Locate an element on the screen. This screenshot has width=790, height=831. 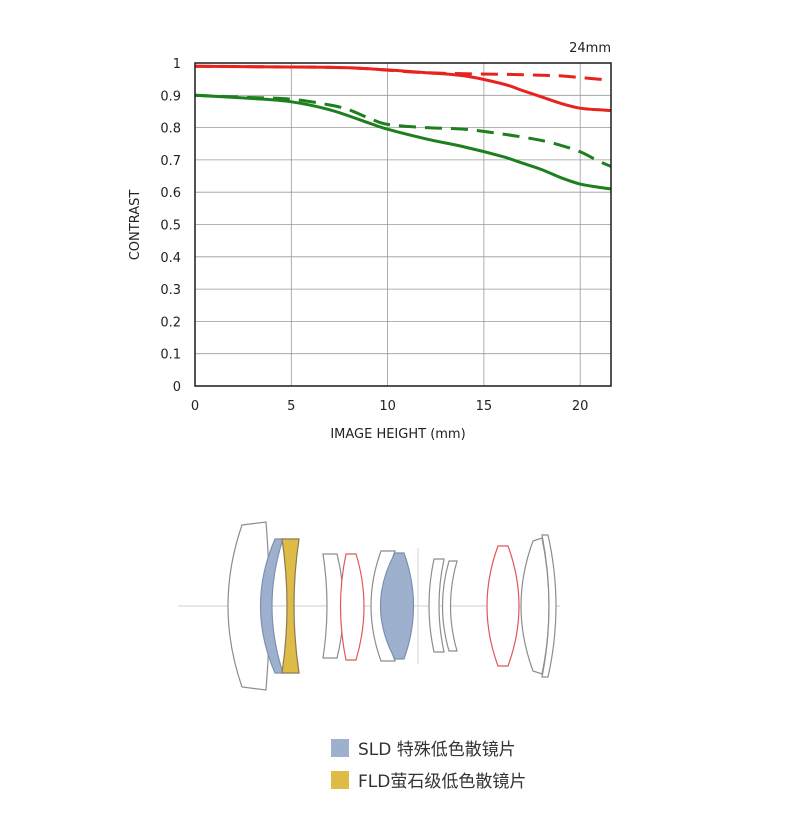
chart-title: 24mm is located at coordinates (590, 48).